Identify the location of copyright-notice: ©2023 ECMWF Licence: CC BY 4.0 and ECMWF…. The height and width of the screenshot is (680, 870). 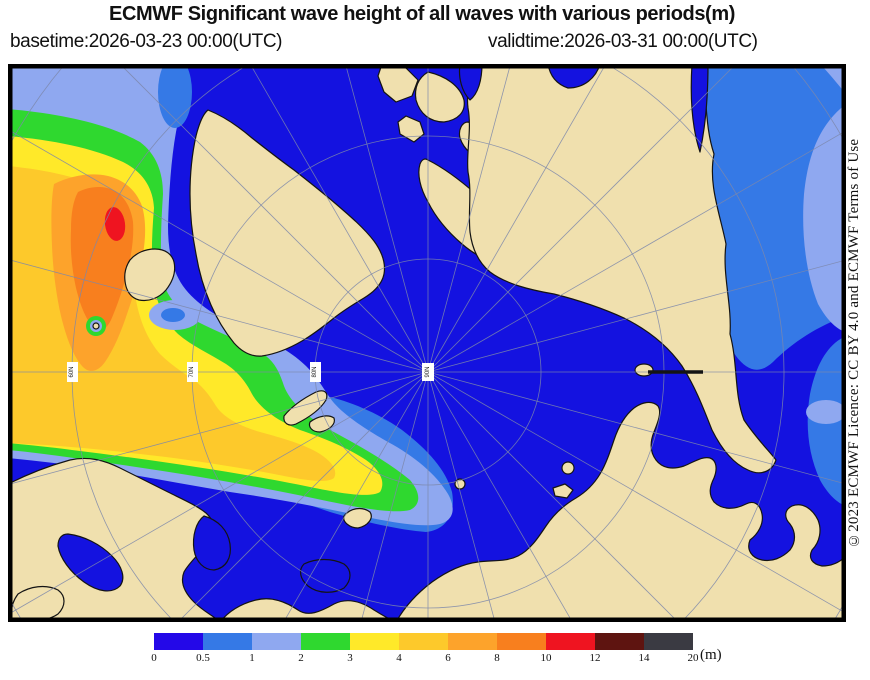
(854, 343).